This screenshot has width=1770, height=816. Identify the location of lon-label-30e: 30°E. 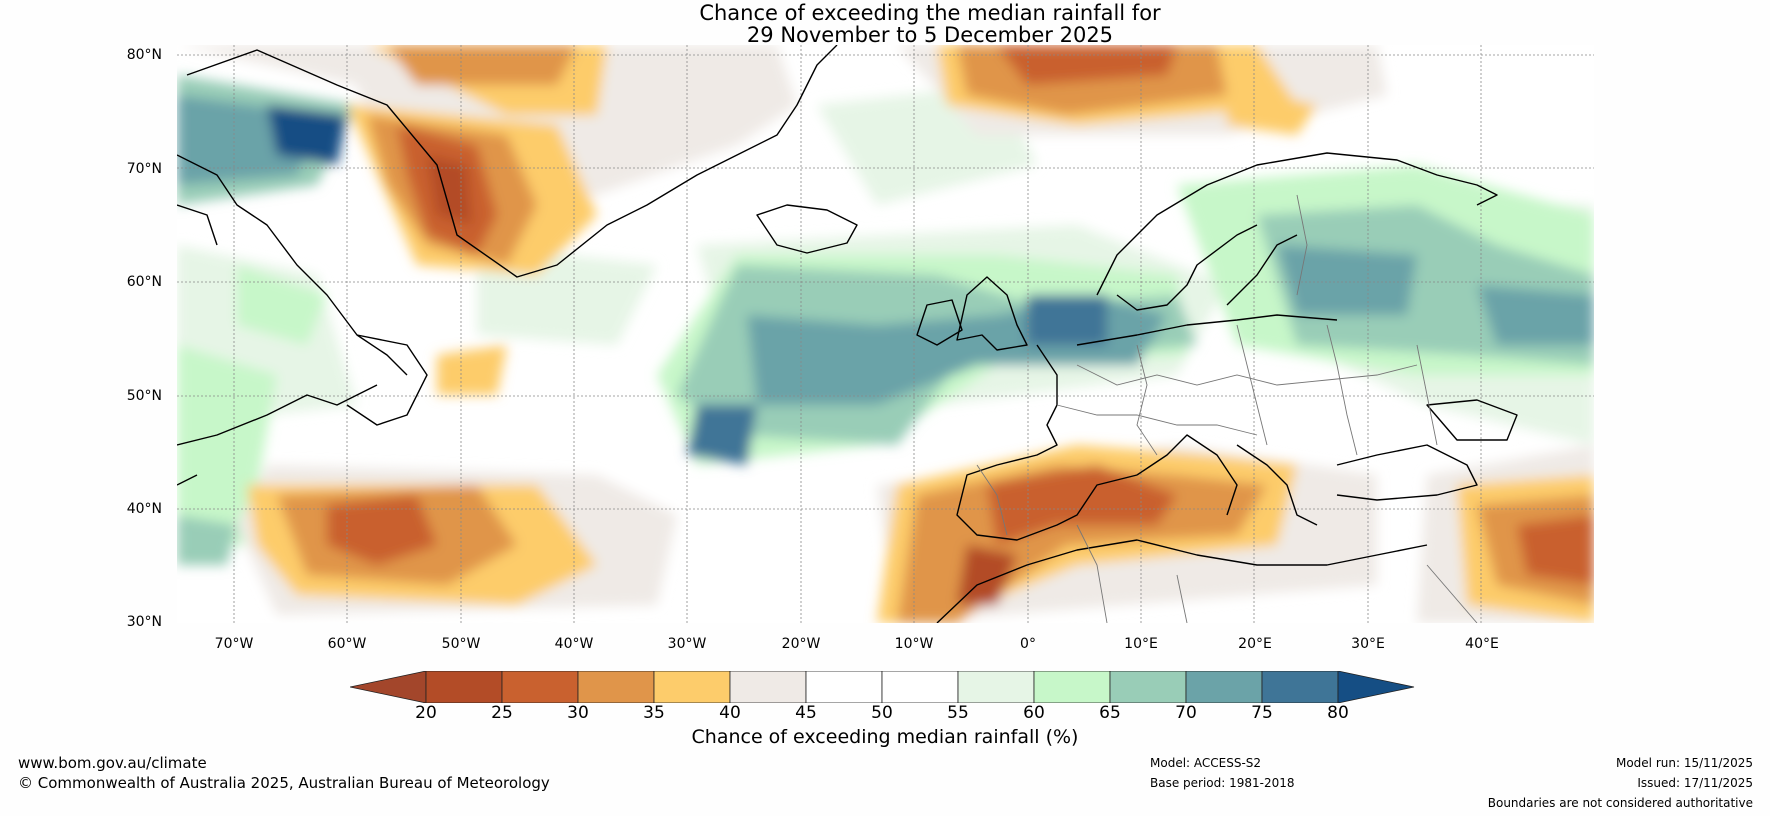
(1368, 644).